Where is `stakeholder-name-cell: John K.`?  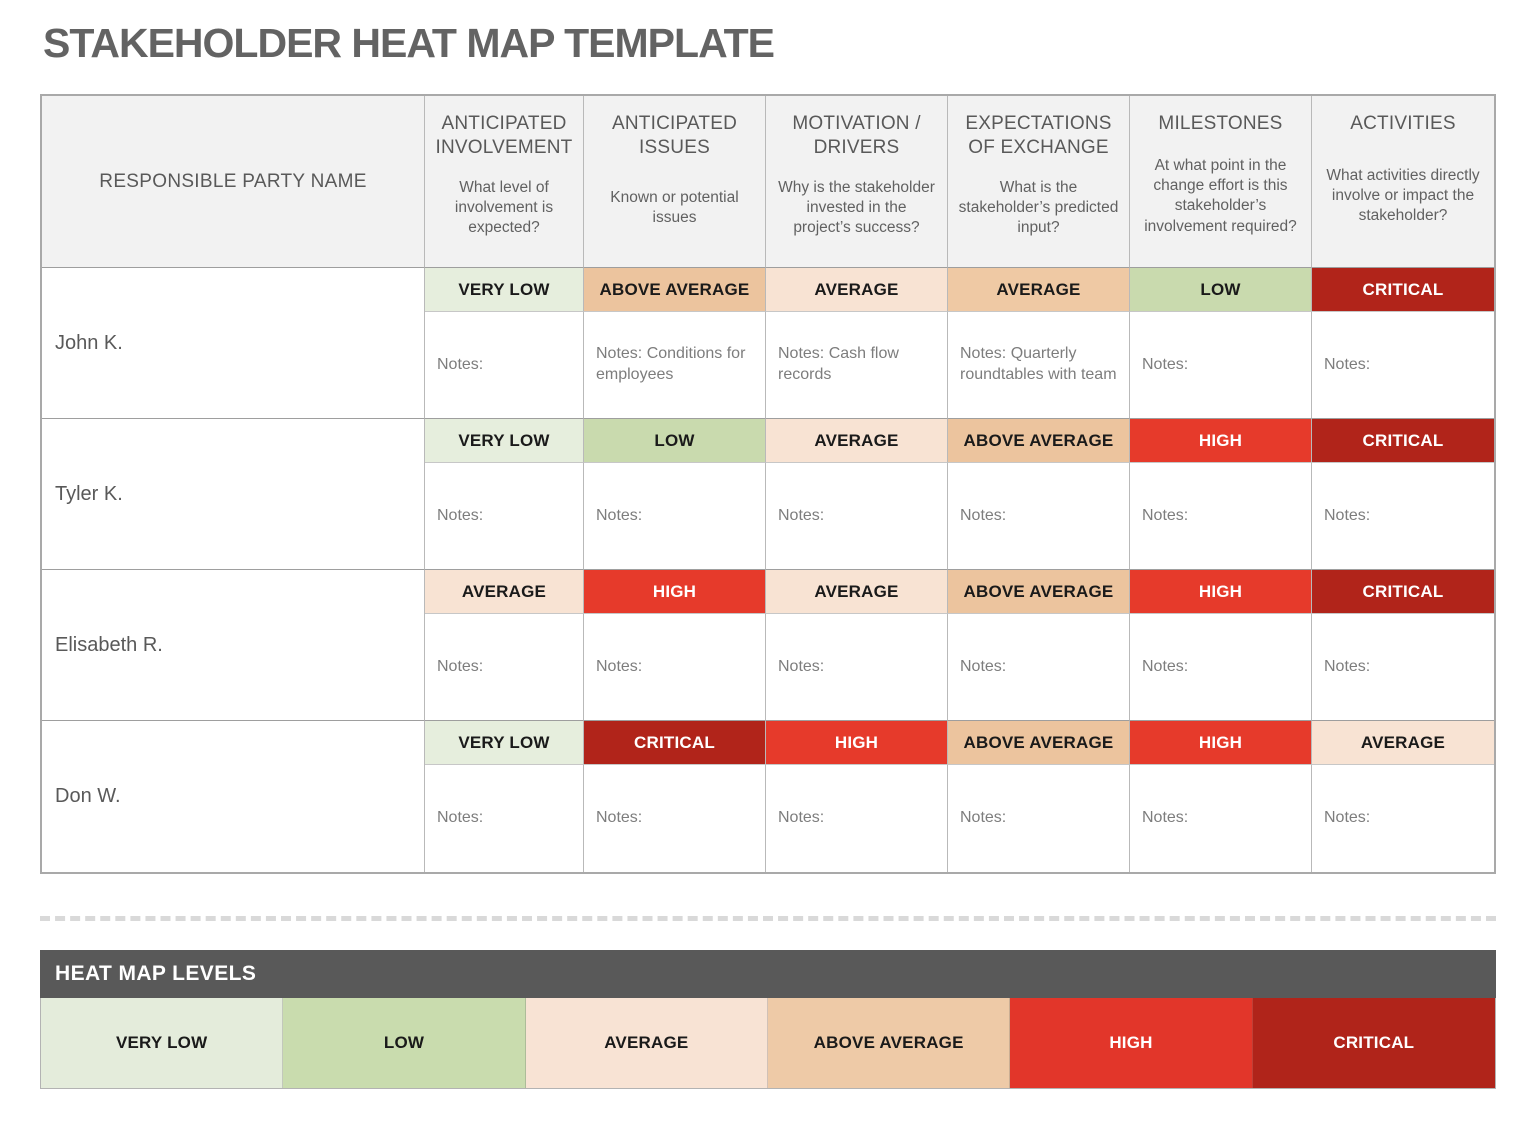
stakeholder-name-cell: John K. is located at coordinates (233, 343).